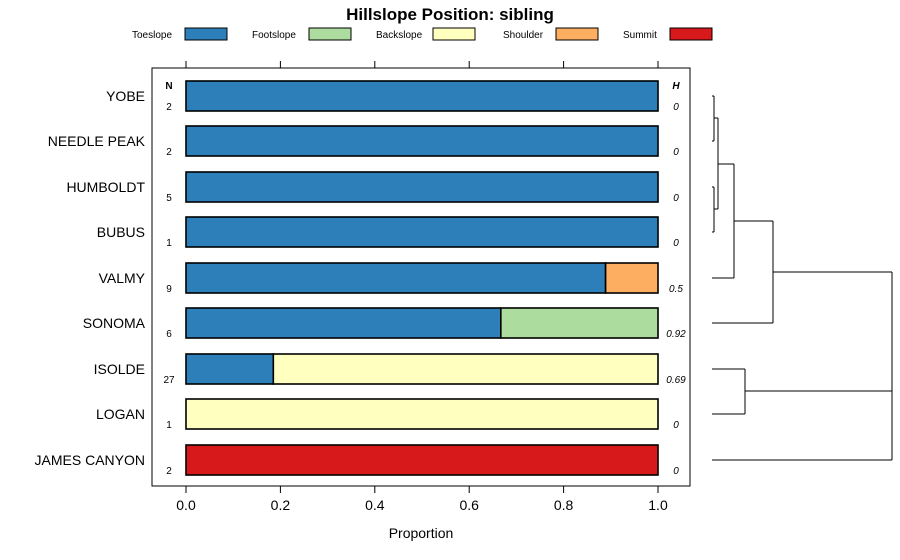 The image size is (900, 560). What do you see at coordinates (169, 289) in the screenshot?
I see `row-n-value: 9` at bounding box center [169, 289].